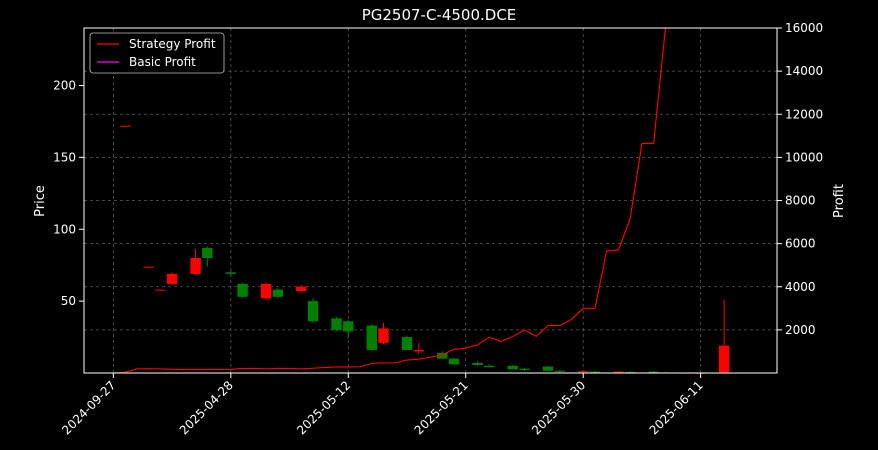 This screenshot has height=450, width=878. I want to click on legend-strategy-label: Strategy Profit, so click(172, 44).